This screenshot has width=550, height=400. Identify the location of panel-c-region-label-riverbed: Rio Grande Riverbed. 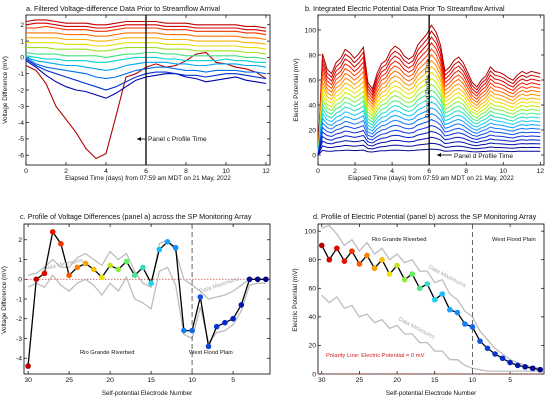
(107, 353).